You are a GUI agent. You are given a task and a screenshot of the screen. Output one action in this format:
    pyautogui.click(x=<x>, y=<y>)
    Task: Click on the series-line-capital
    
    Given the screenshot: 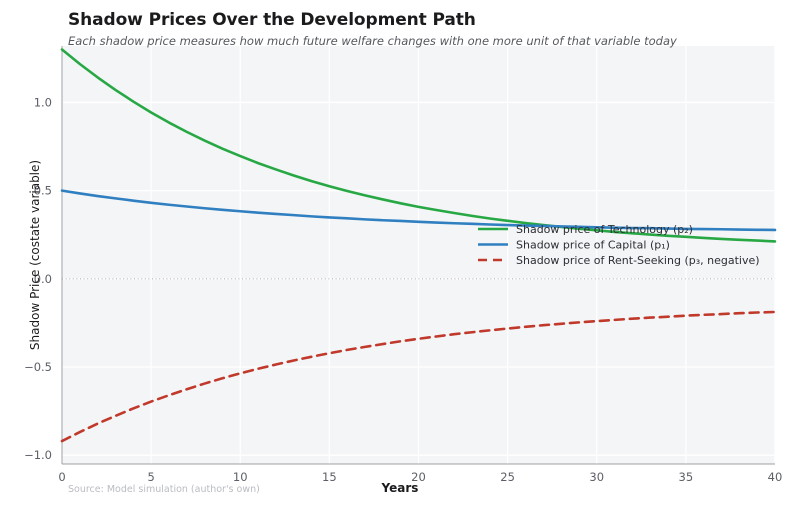 What is the action you would take?
    pyautogui.click(x=418, y=210)
    